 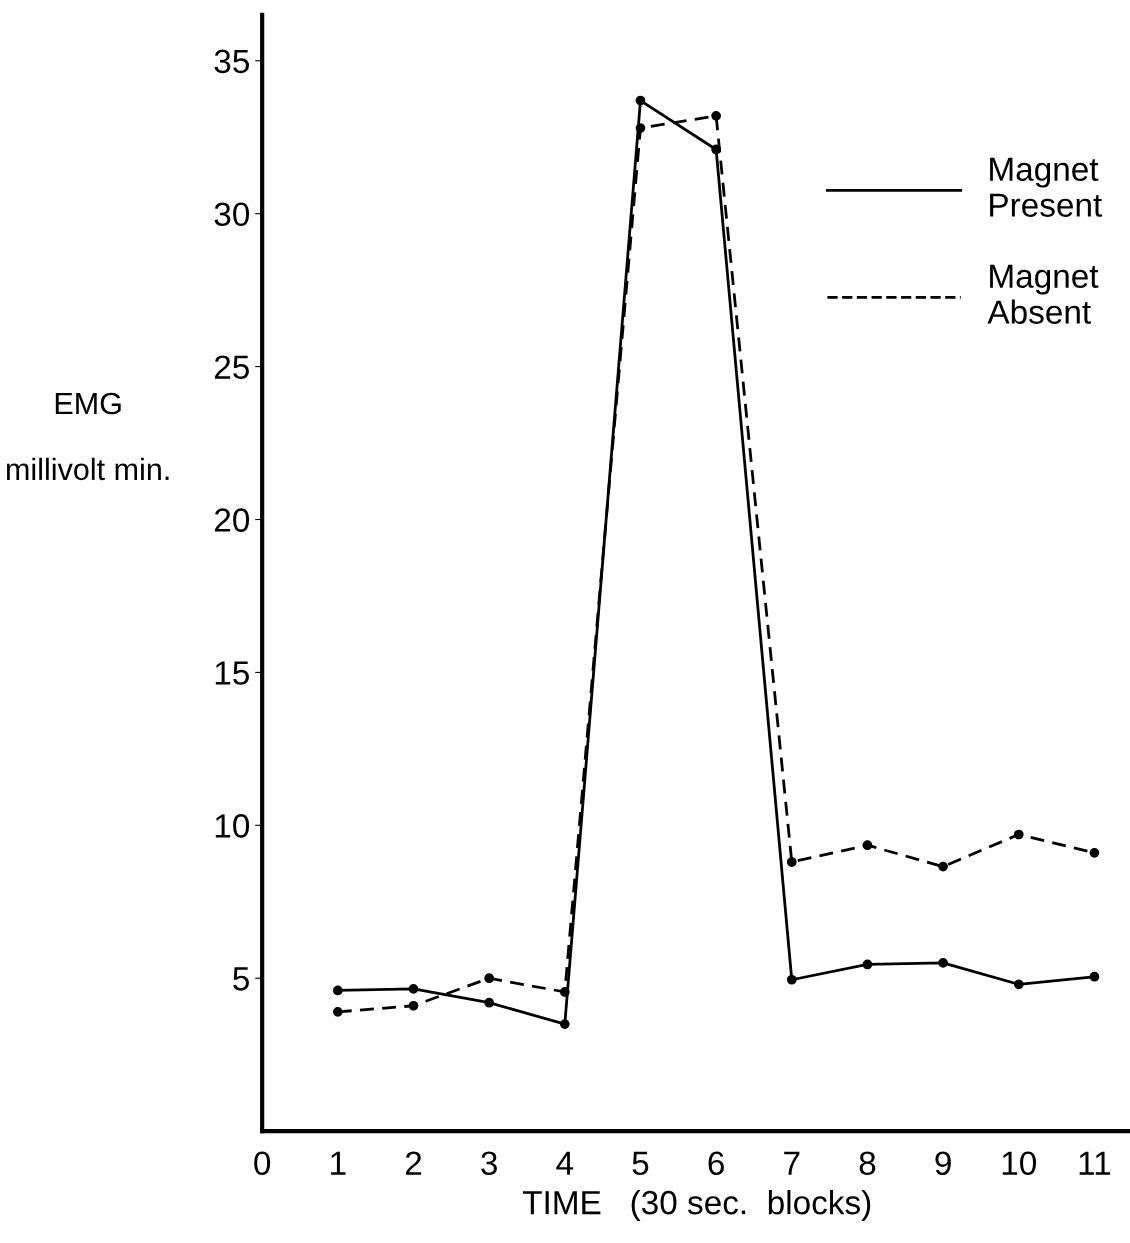 What do you see at coordinates (241, 979) in the screenshot?
I see `y-tick-label: 5` at bounding box center [241, 979].